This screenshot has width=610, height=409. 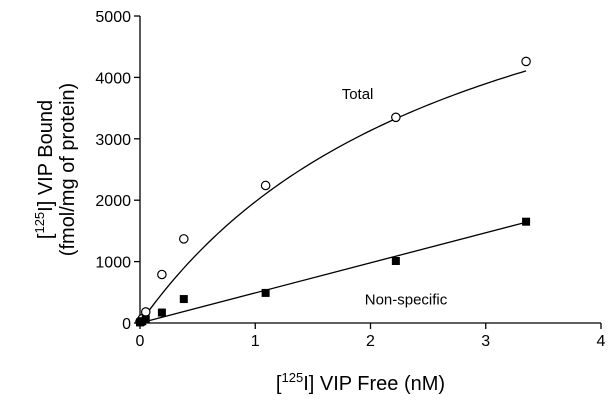 What do you see at coordinates (68, 169) in the screenshot?
I see `y-axis-title-line2: (fmol/mg of protein)` at bounding box center [68, 169].